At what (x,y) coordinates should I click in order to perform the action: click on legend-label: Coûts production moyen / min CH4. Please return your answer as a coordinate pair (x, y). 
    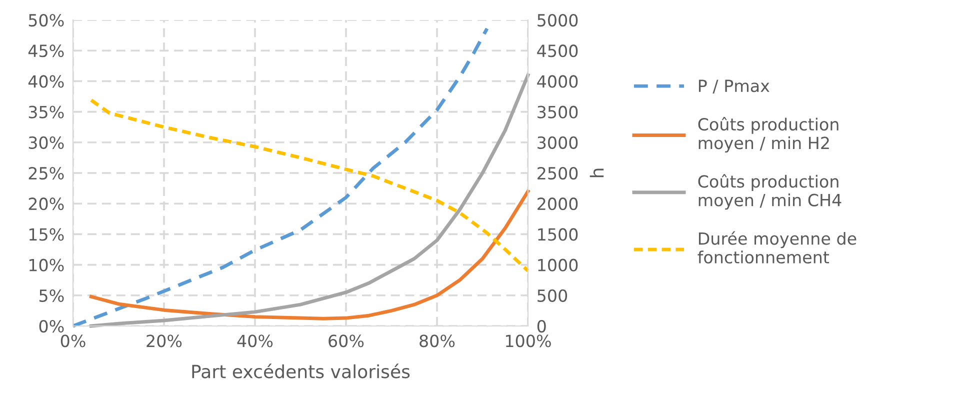
    Looking at the image, I should click on (770, 192).